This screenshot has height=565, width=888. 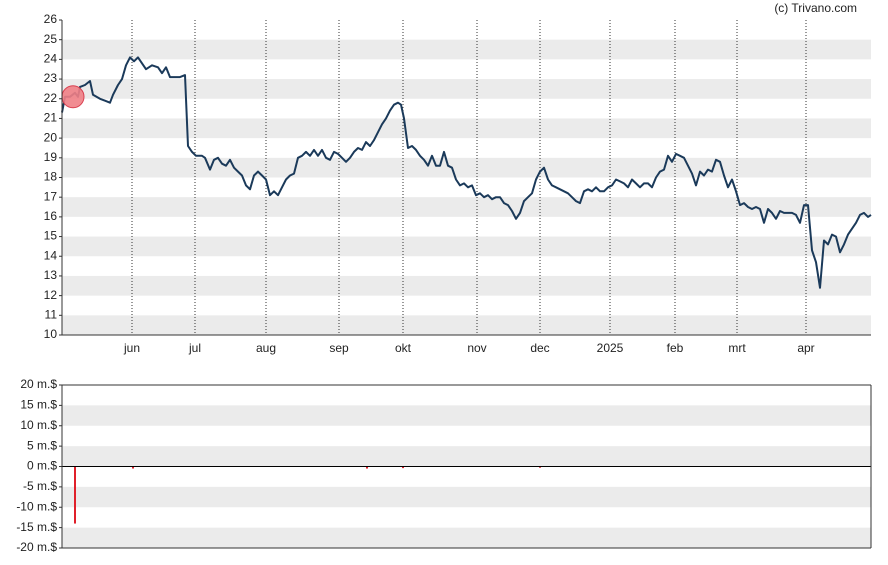 What do you see at coordinates (36, 506) in the screenshot?
I see `y-tick-label: -10 m.$` at bounding box center [36, 506].